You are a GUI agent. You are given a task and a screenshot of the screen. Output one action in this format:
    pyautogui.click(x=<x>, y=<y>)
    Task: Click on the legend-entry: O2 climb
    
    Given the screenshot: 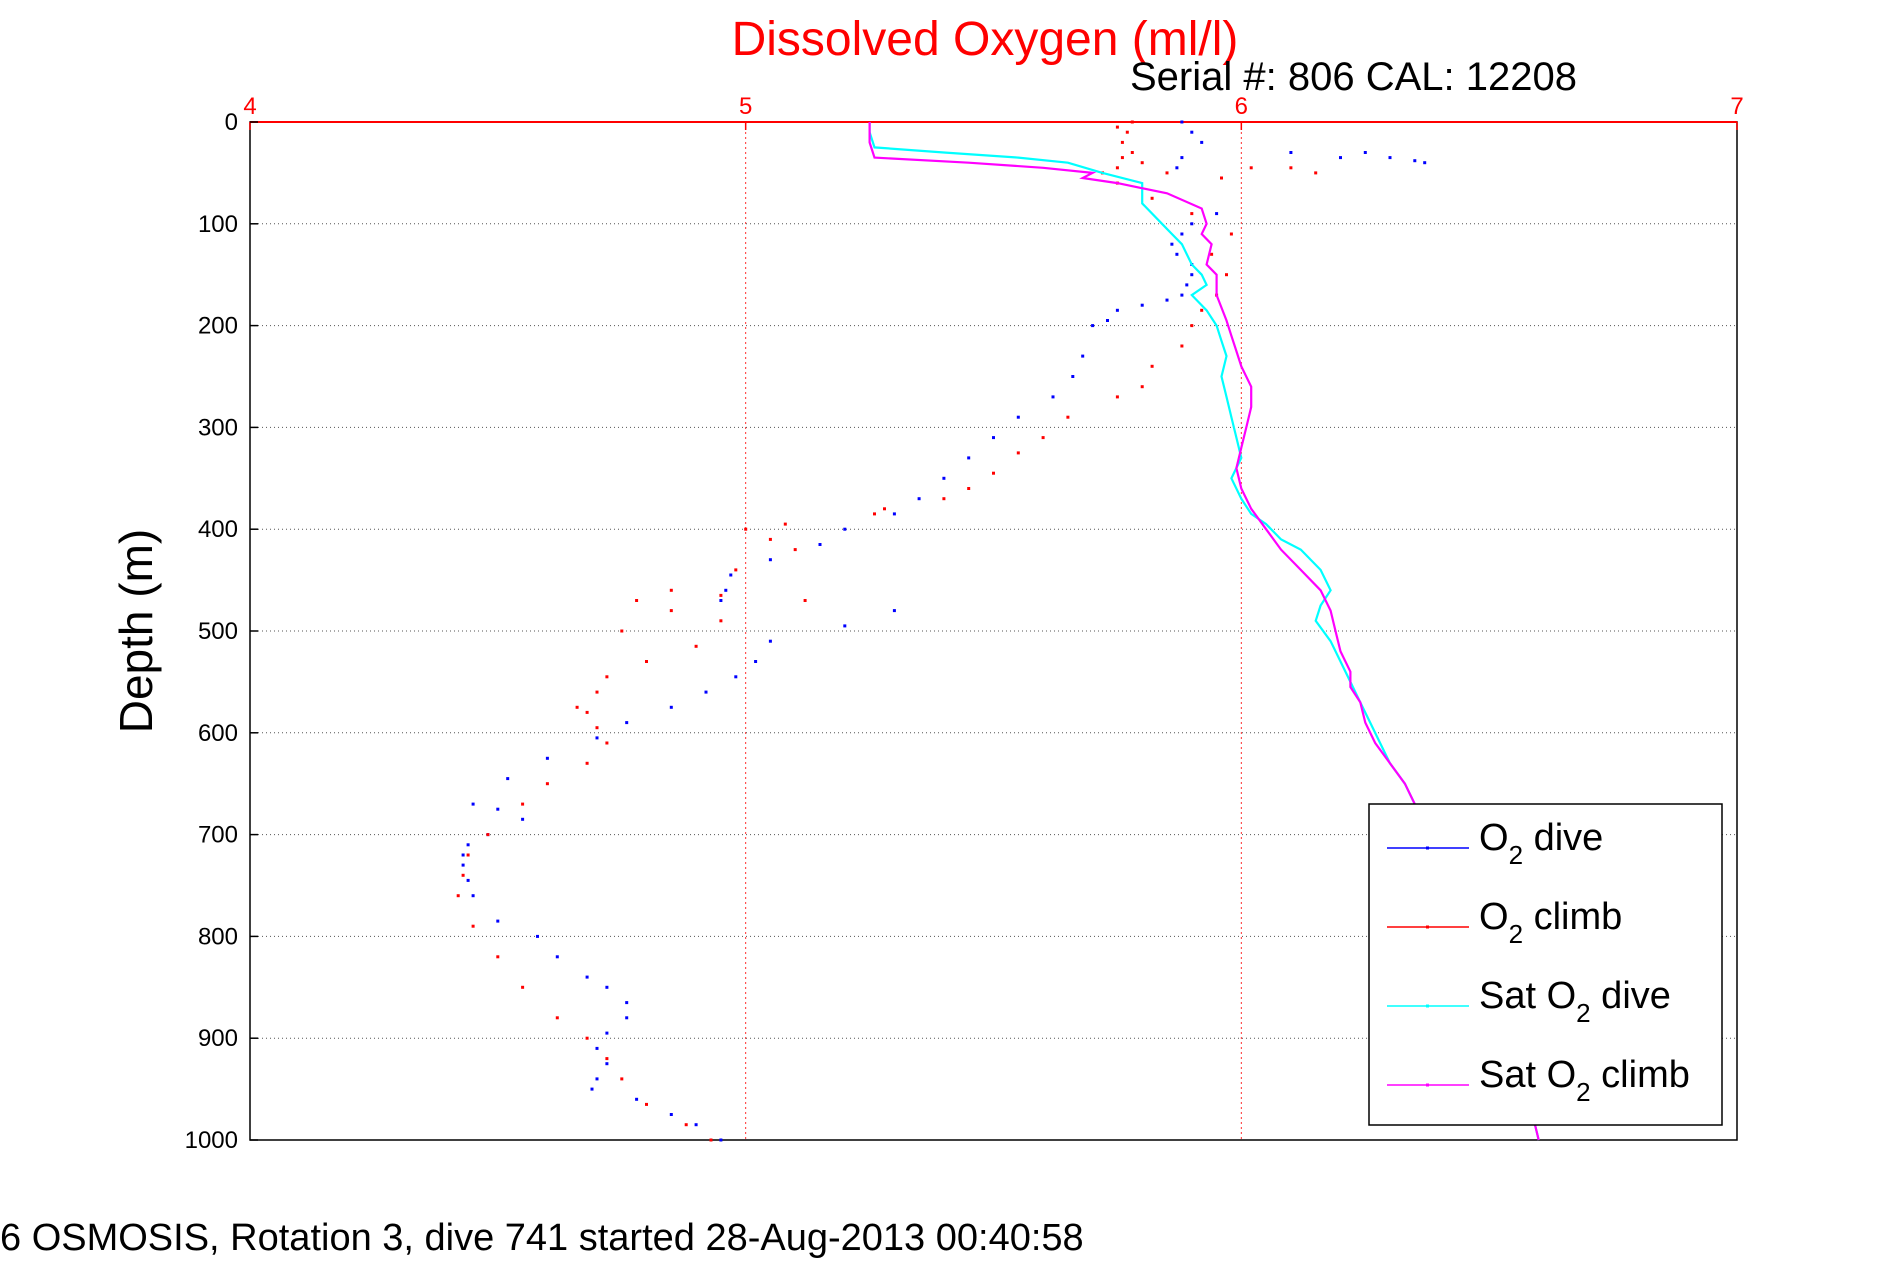 What is the action you would take?
    pyautogui.click(x=1504, y=922)
    